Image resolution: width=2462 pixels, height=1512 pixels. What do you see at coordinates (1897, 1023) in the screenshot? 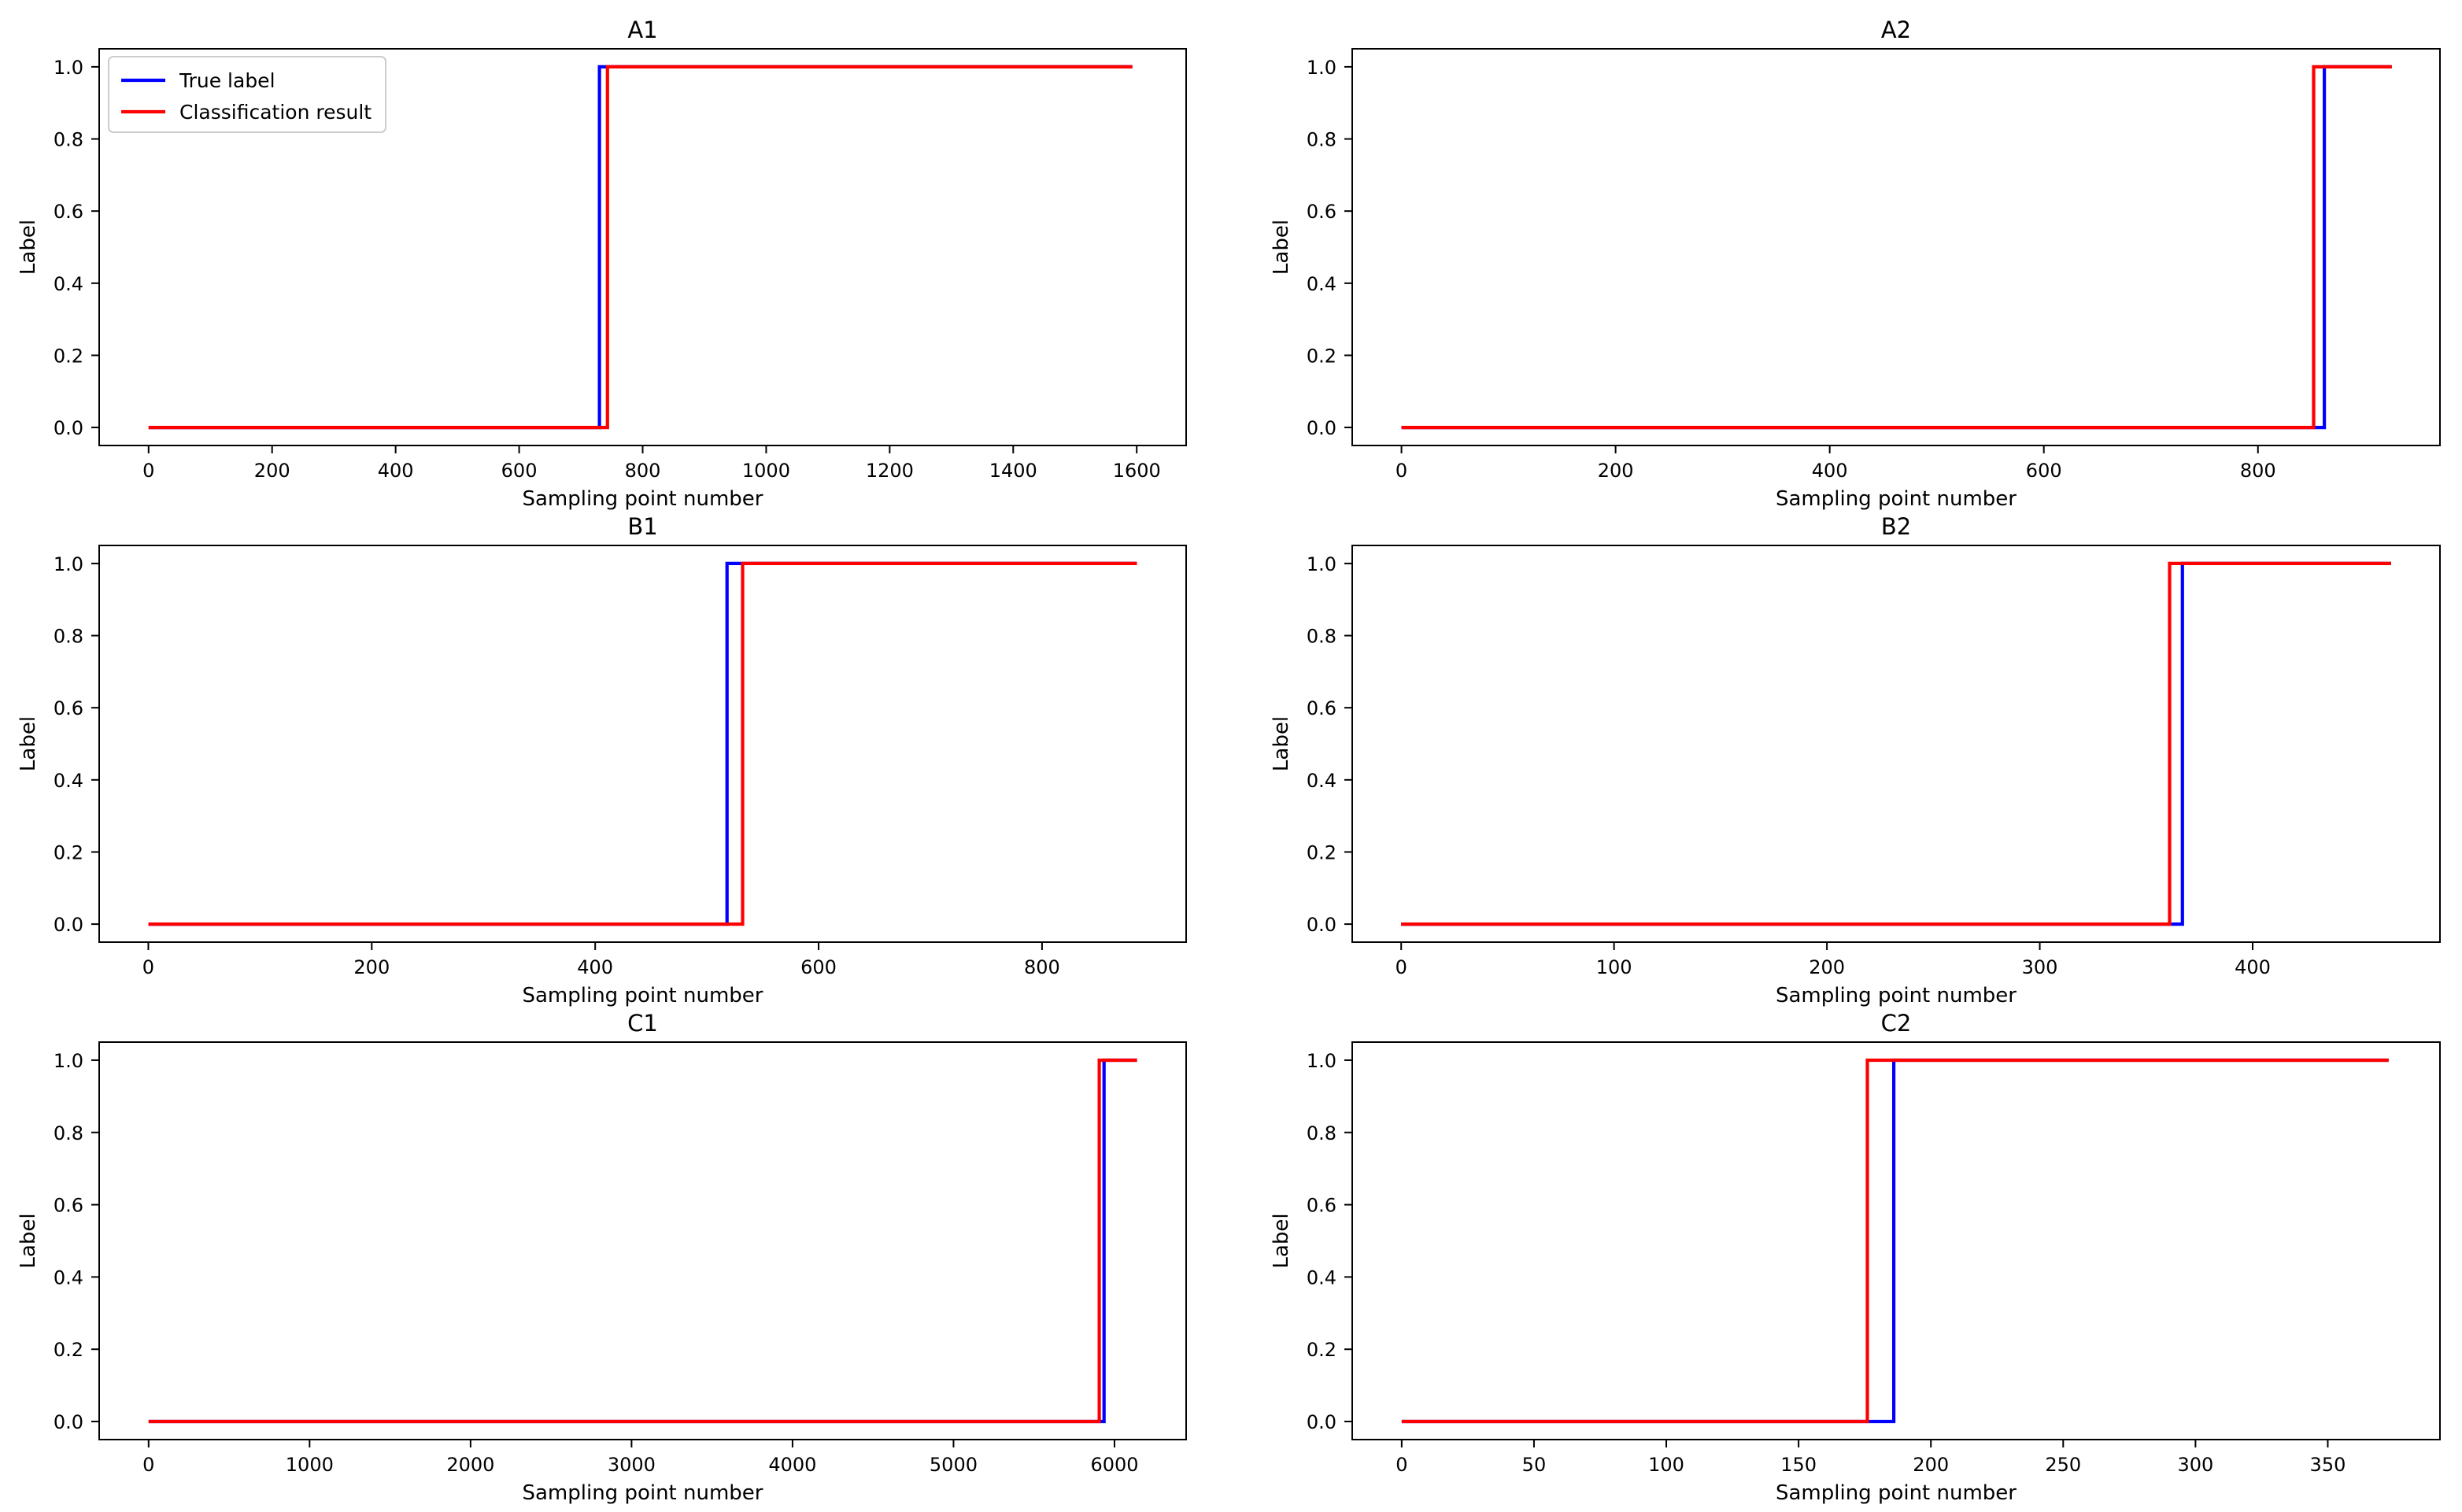
I see `subplot-title: C2` at bounding box center [1897, 1023].